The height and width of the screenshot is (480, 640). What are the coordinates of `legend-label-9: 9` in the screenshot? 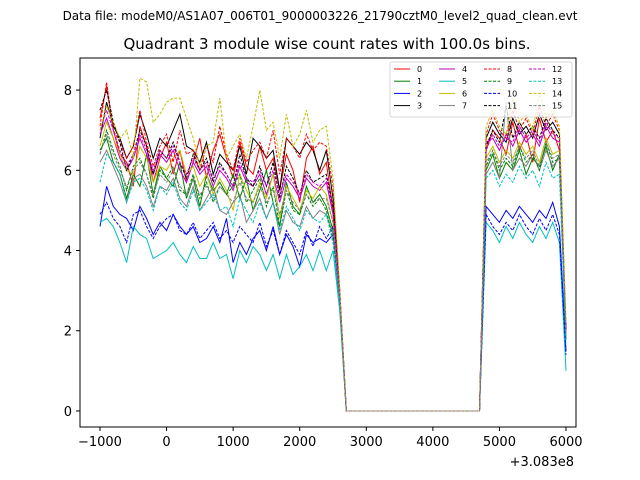 It's located at (509, 81).